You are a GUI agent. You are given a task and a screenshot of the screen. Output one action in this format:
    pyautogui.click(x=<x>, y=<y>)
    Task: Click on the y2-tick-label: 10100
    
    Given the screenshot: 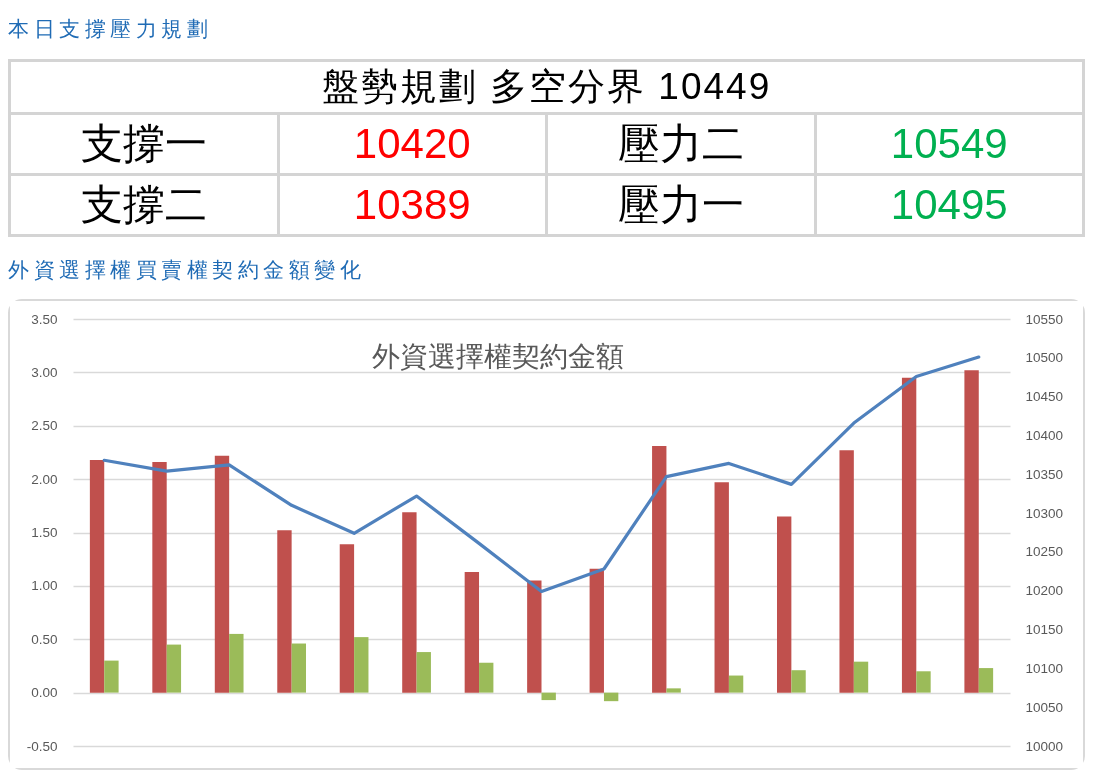 What is the action you would take?
    pyautogui.click(x=1044, y=668)
    